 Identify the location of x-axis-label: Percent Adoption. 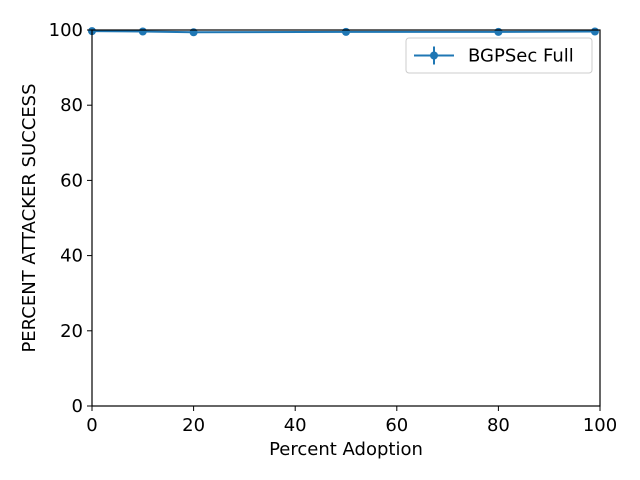
(346, 449).